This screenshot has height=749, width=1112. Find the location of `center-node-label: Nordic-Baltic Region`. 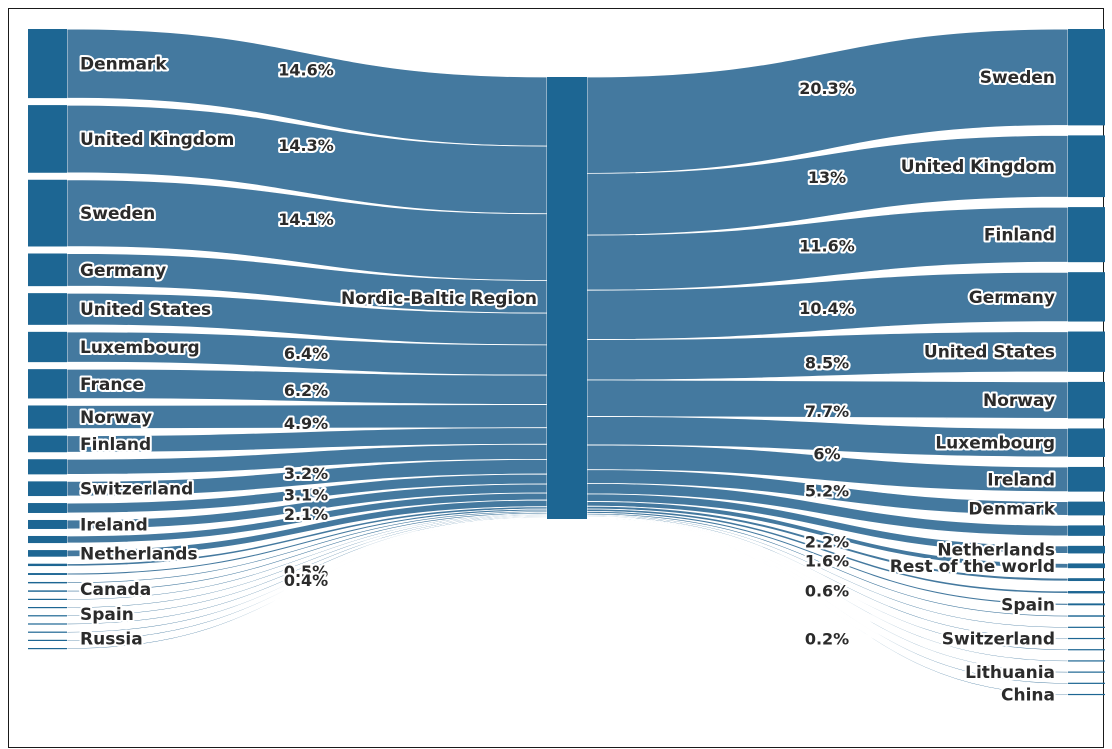

center-node-label: Nordic-Baltic Region is located at coordinates (439, 299).